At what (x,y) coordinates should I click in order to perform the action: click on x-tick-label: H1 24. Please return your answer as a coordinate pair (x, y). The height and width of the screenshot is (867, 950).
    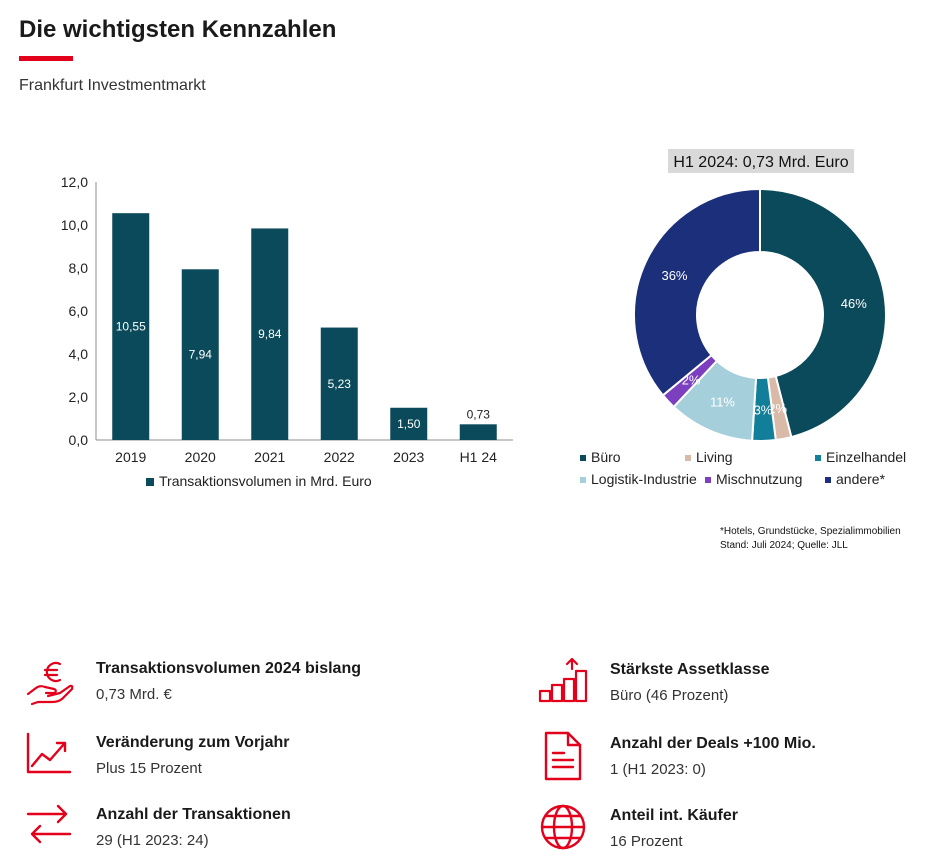
    Looking at the image, I should click on (479, 457).